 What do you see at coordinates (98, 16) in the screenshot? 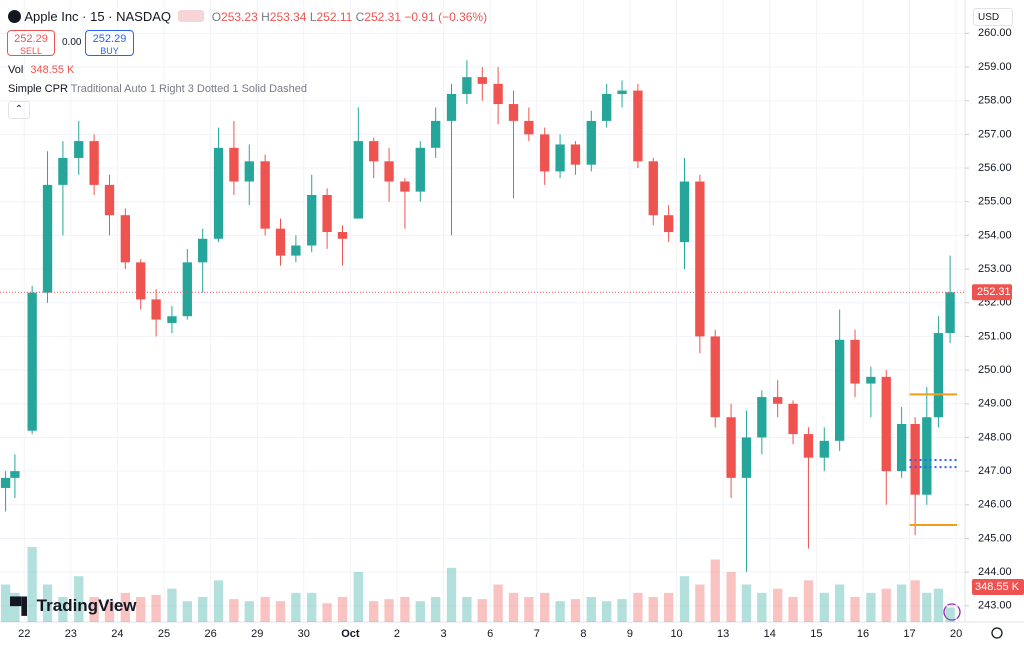
I see `symbol: Apple Inc · 15 · NASDAQ` at bounding box center [98, 16].